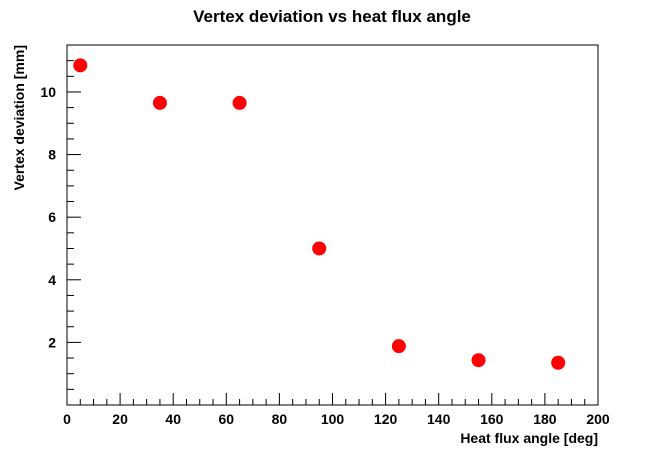 The width and height of the screenshot is (664, 451). I want to click on y-tick-label: 4, so click(52, 280).